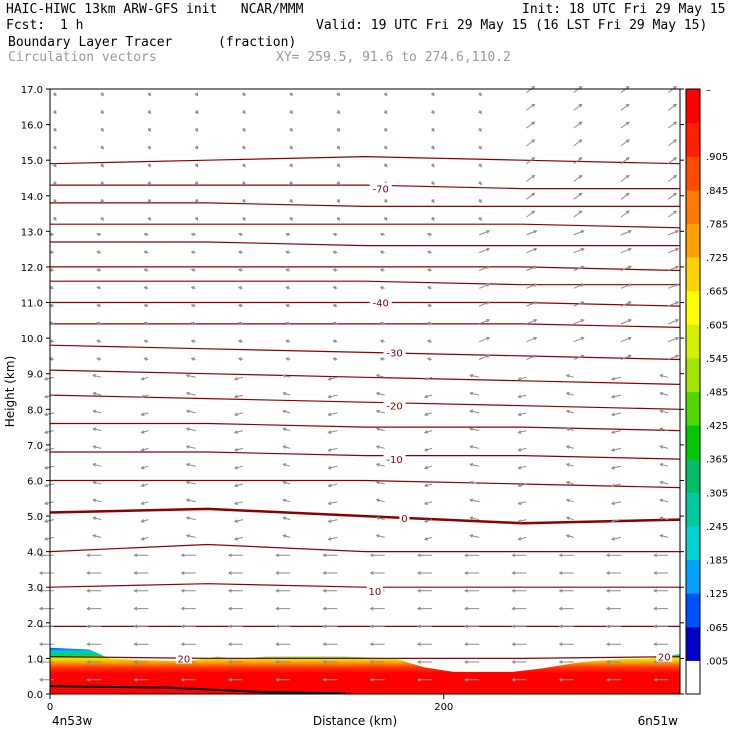 This screenshot has height=740, width=740. Describe the element at coordinates (35, 624) in the screenshot. I see `y-tick-label: 2.0` at that location.